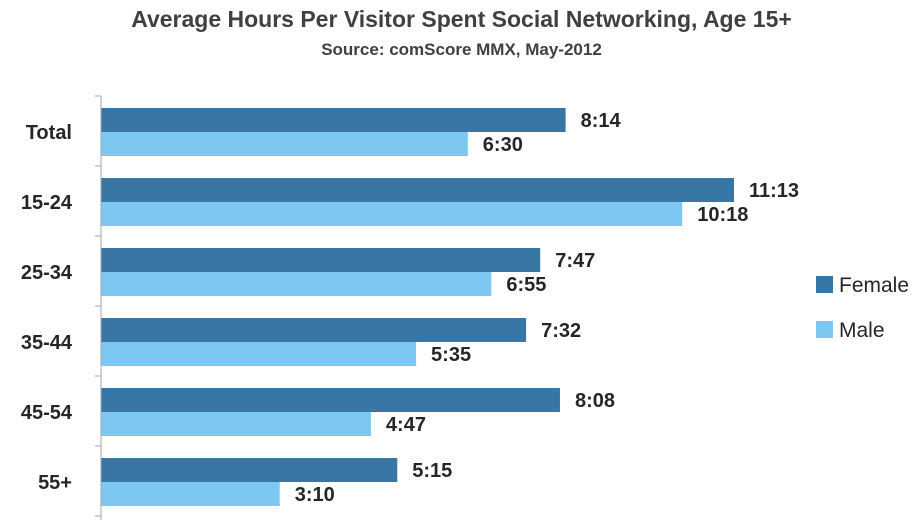 The height and width of the screenshot is (527, 923). What do you see at coordinates (47, 308) in the screenshot?
I see `category-labels: Total 15-24 25-34 35-44 45-54 55+` at bounding box center [47, 308].